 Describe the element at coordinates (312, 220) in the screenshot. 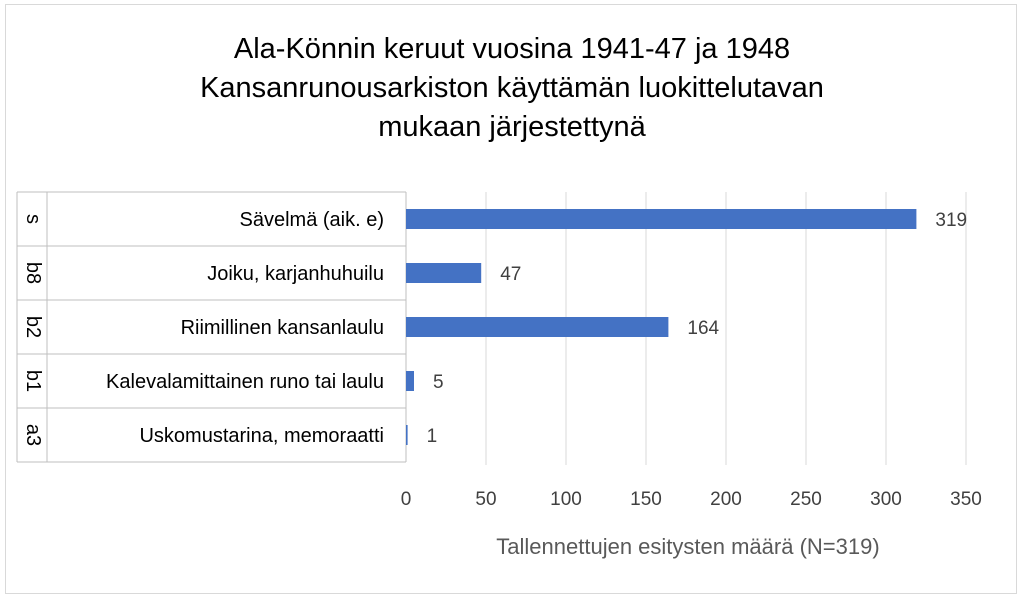

I see `category-label: Sävelmä (aik. e)` at that location.